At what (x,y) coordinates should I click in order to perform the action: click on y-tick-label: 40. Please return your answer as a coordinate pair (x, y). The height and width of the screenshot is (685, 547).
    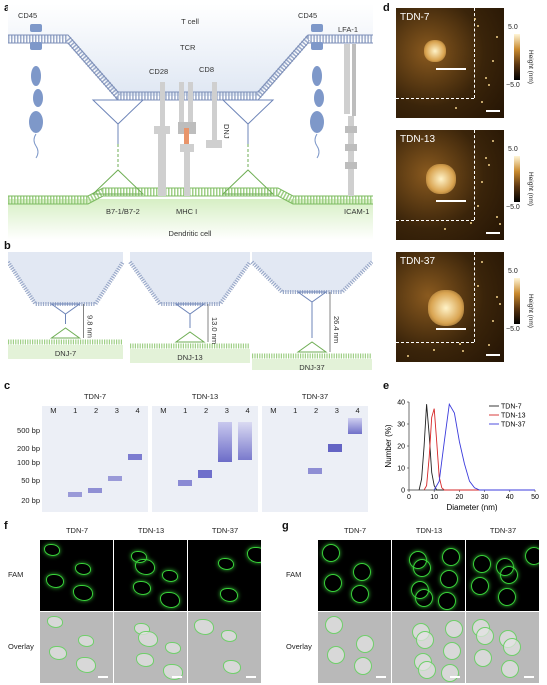
    Looking at the image, I should click on (401, 403).